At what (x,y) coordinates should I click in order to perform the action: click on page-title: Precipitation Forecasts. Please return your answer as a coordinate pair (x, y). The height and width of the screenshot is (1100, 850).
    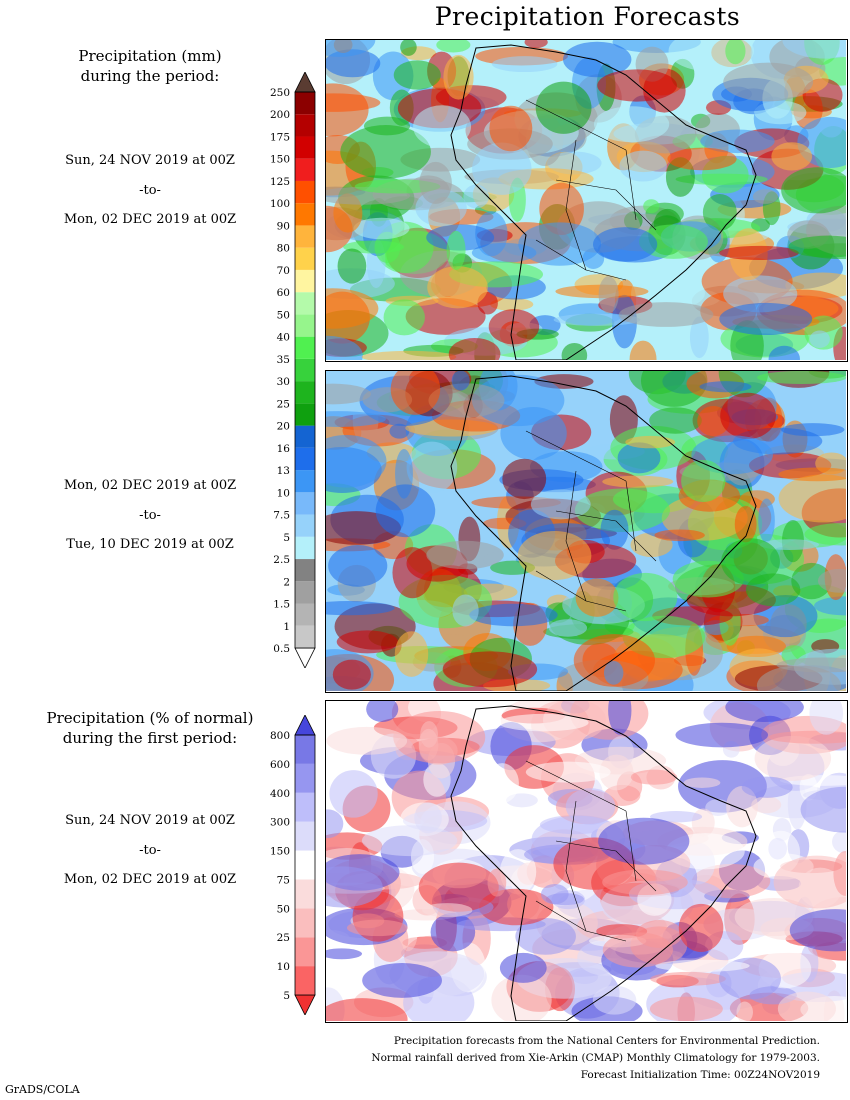
    Looking at the image, I should click on (587, 16).